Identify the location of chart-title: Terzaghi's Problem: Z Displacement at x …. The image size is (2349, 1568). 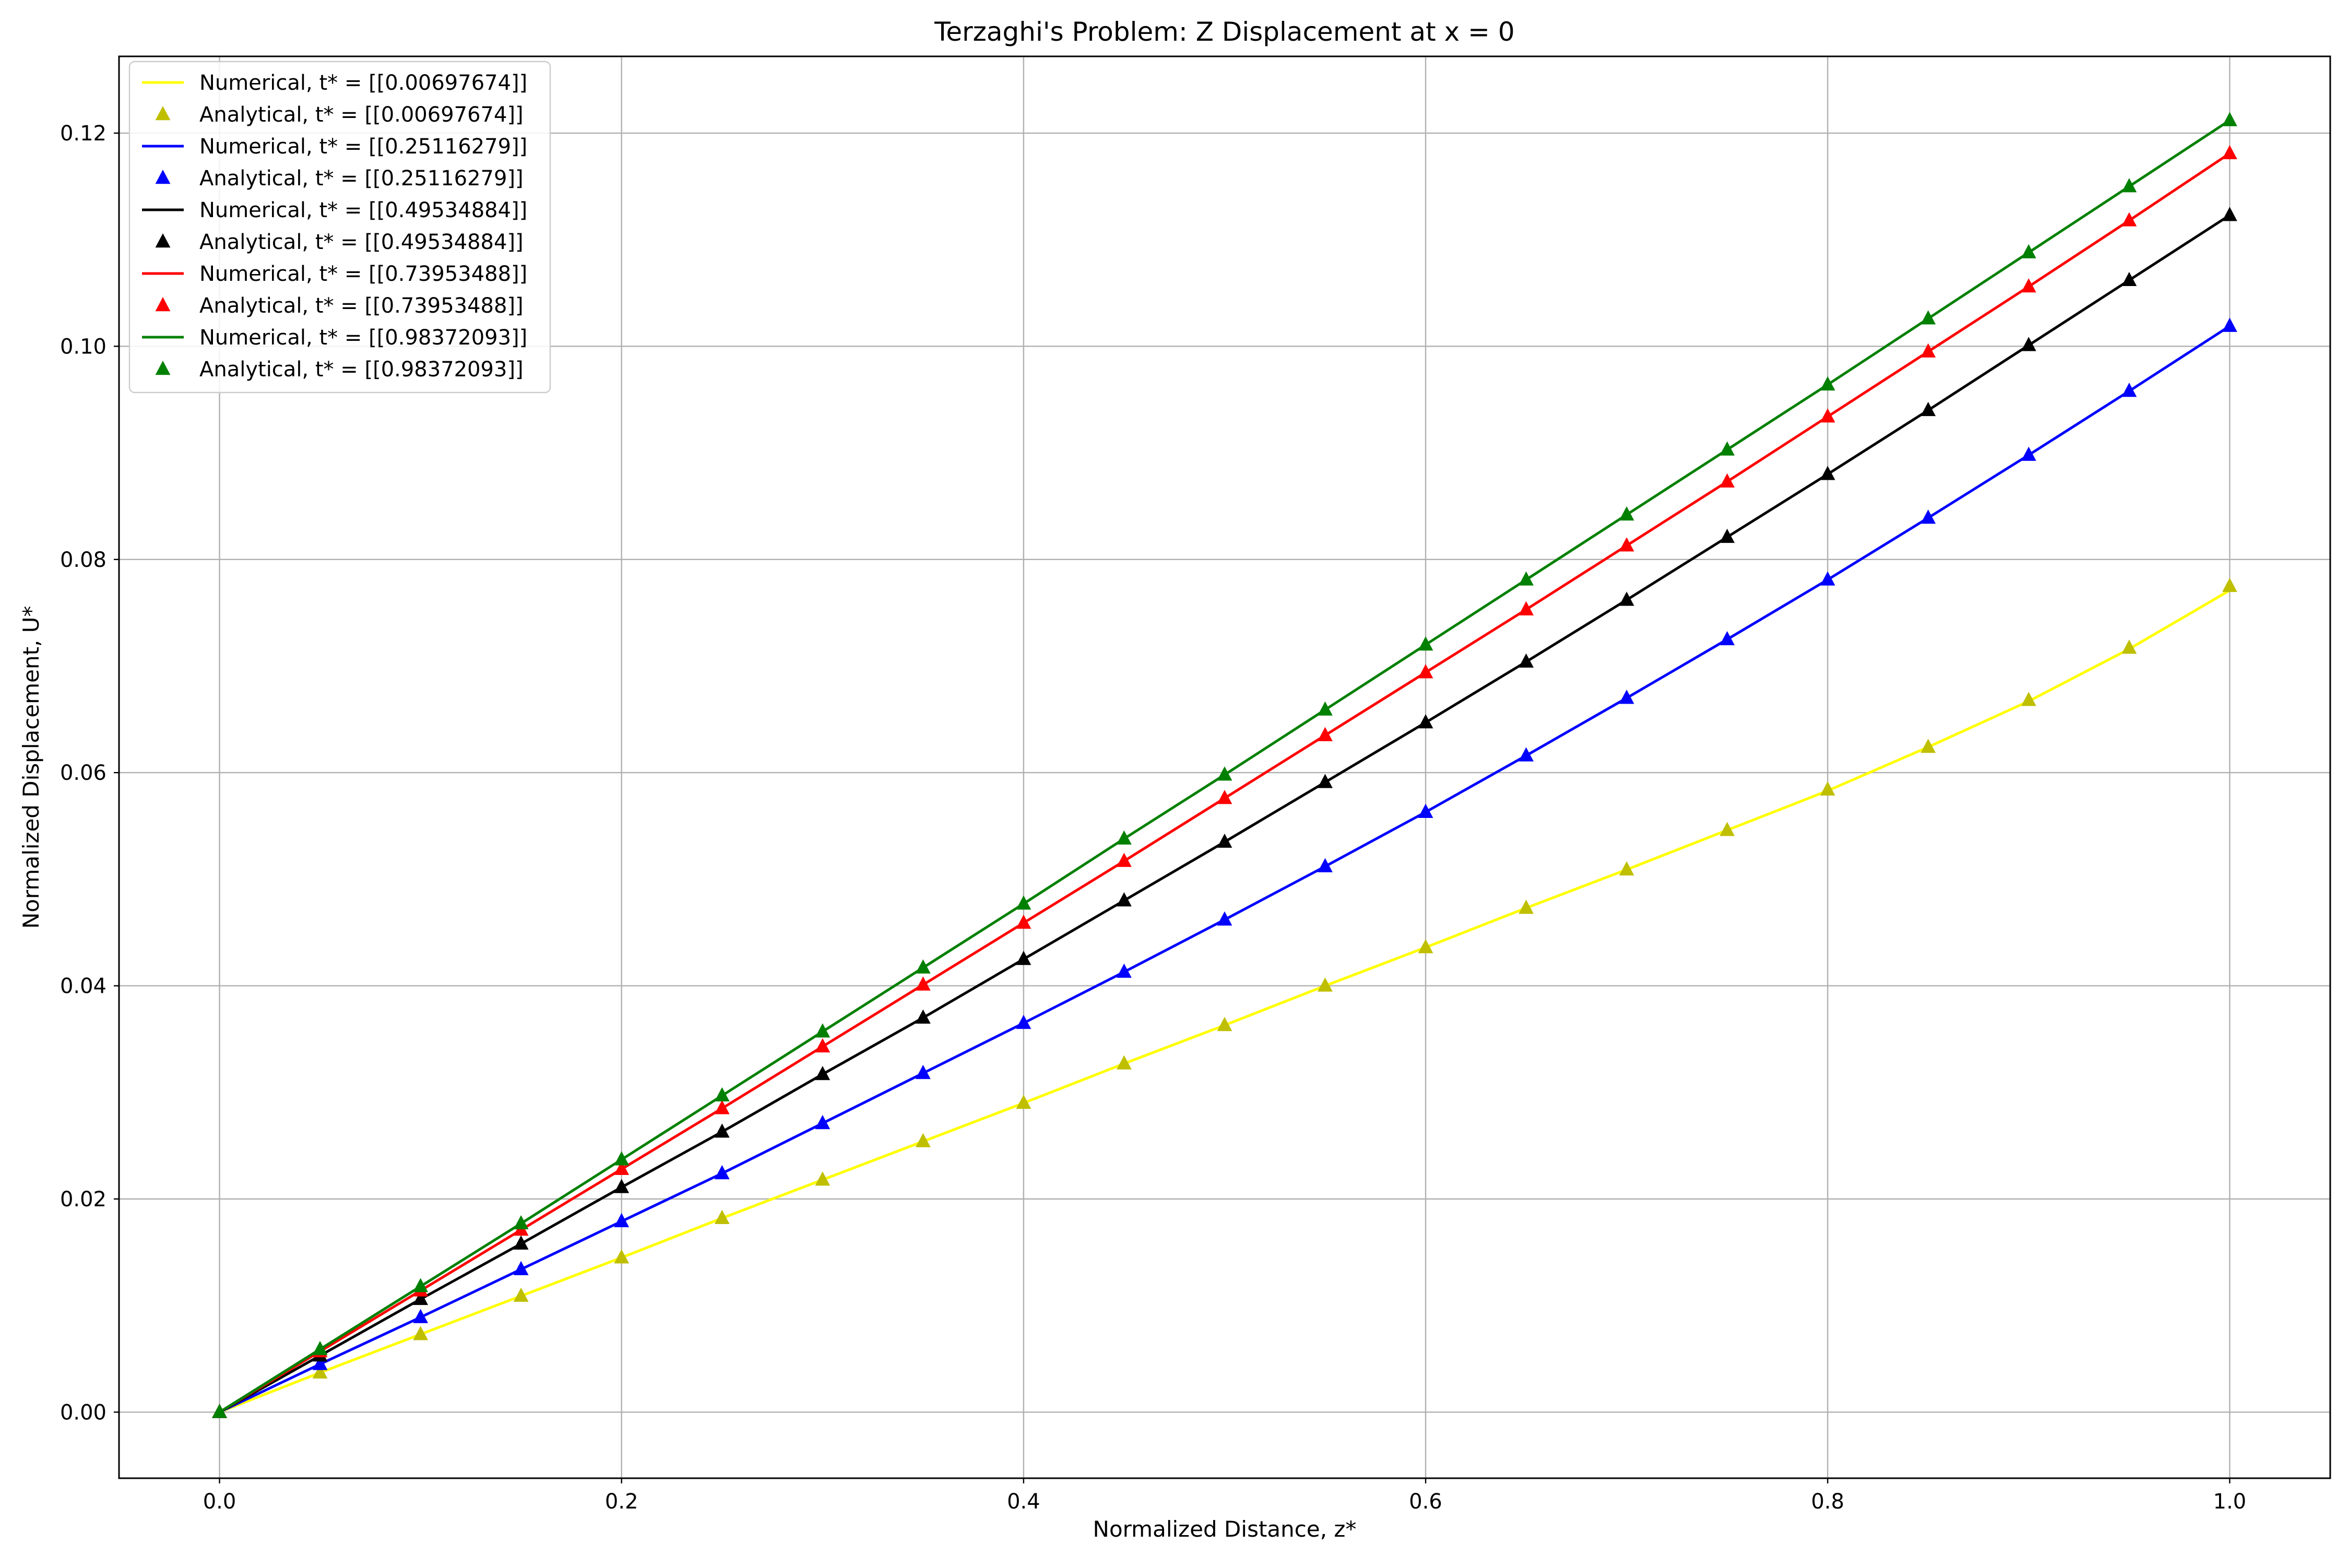
(1224, 32).